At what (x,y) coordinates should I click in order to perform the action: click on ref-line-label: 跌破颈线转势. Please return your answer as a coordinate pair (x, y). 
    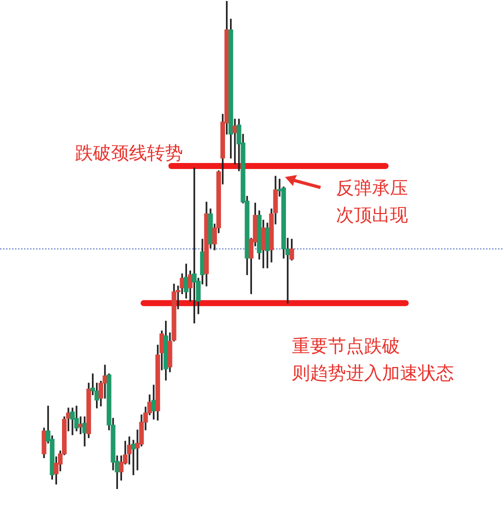
    Looking at the image, I should click on (129, 154).